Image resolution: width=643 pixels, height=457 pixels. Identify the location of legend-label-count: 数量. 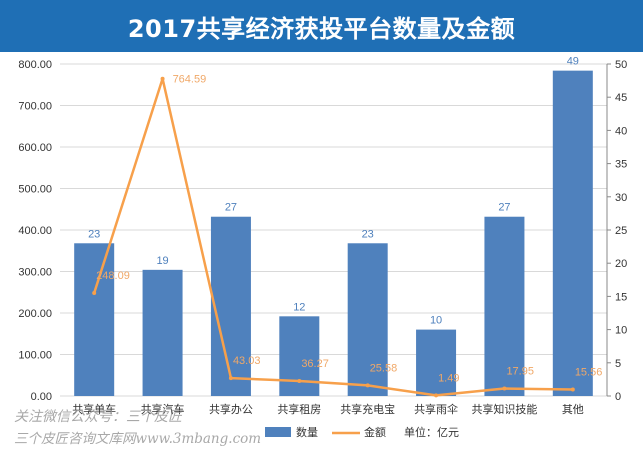
(307, 432).